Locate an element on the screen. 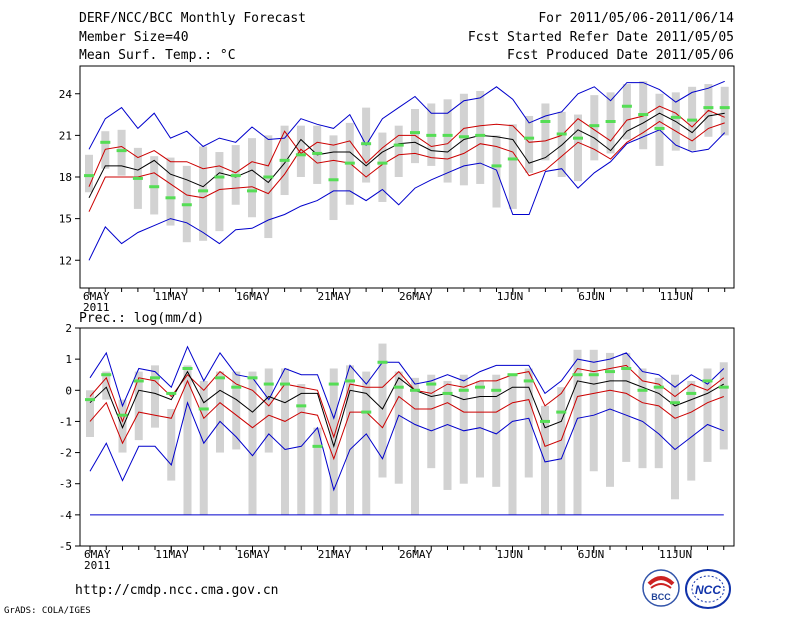 The image size is (800, 618). panel1-xtick-label-11MAY: 11MAY is located at coordinates (171, 296).